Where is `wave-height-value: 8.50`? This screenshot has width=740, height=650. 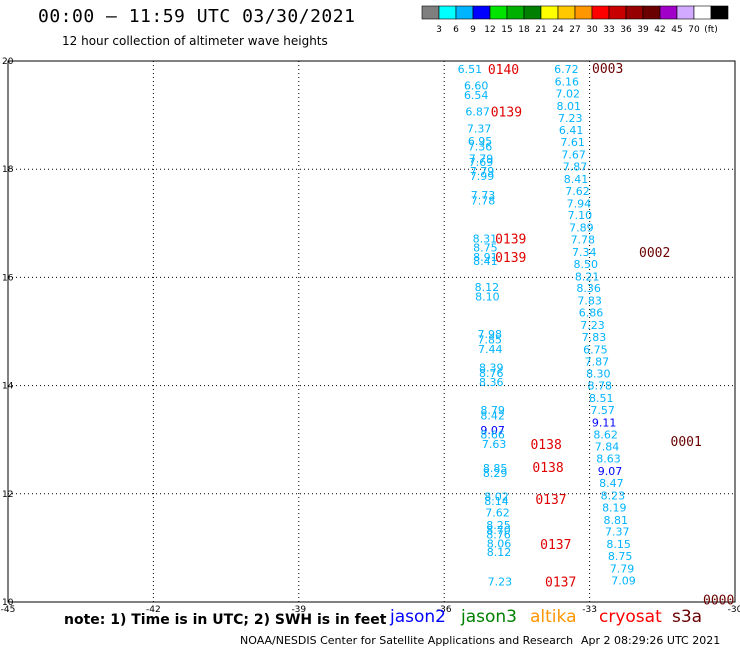
wave-height-value: 8.50 is located at coordinates (585, 264).